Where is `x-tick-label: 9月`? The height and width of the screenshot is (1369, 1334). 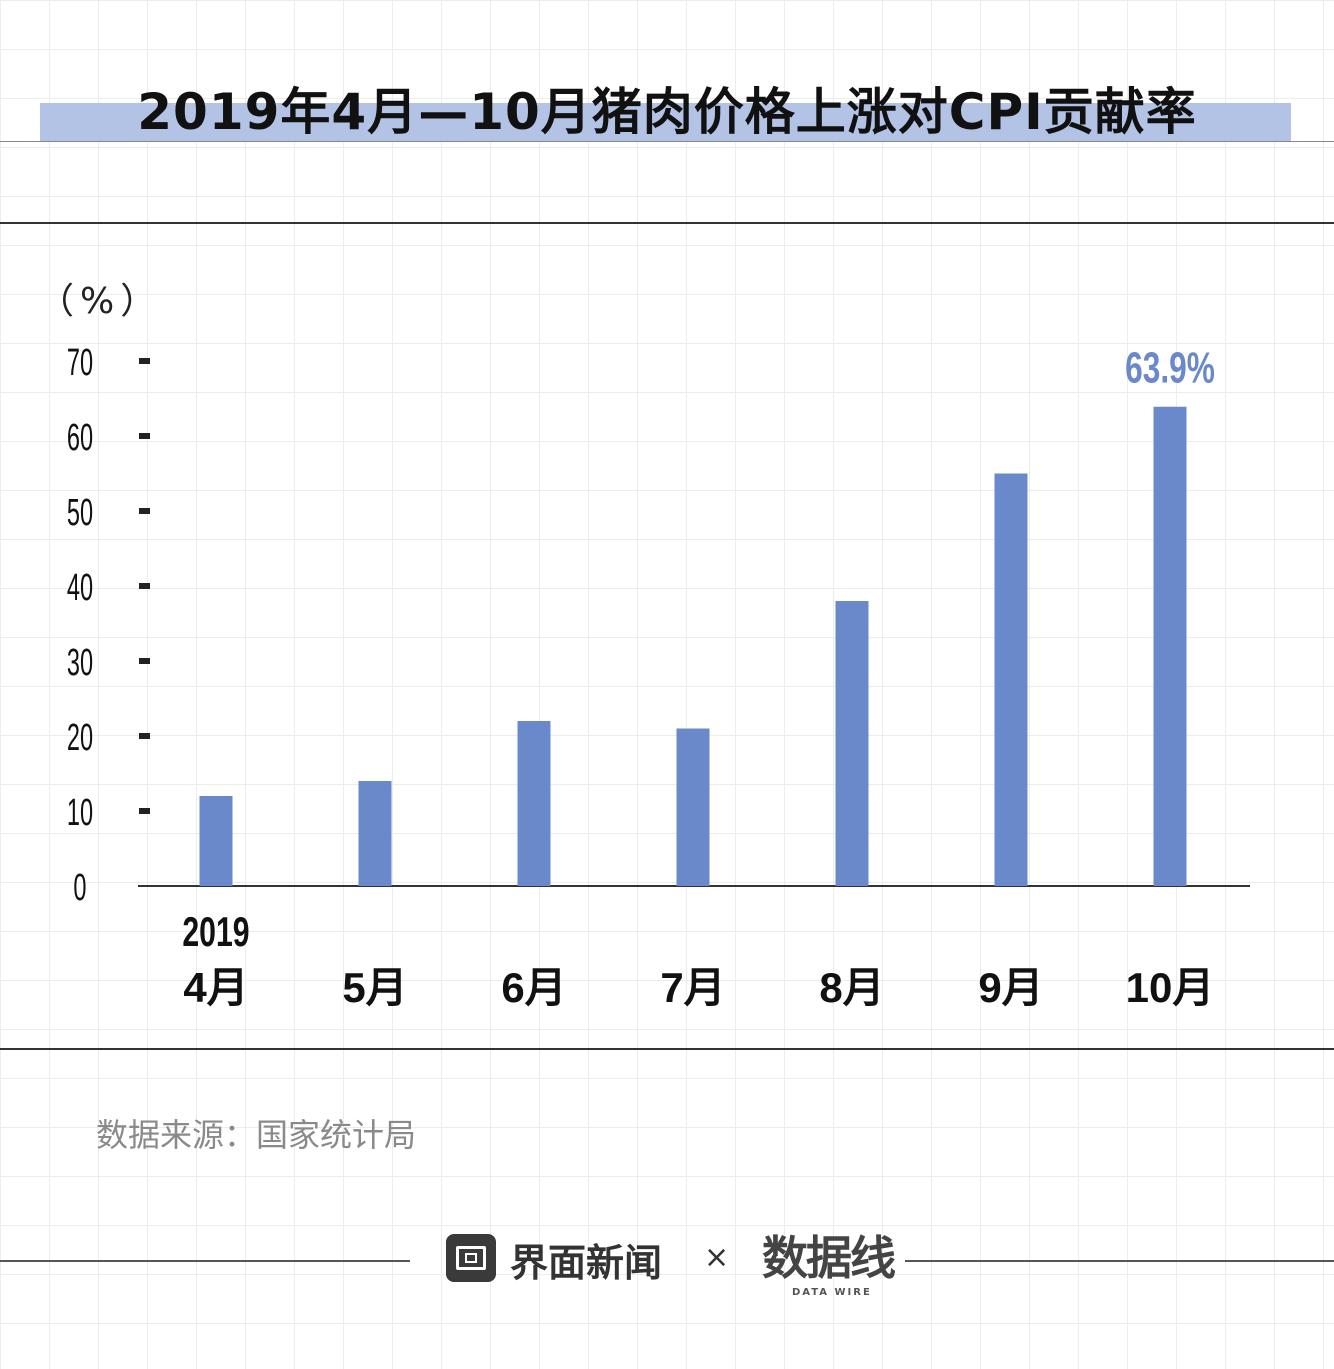
x-tick-label: 9月 is located at coordinates (1010, 987).